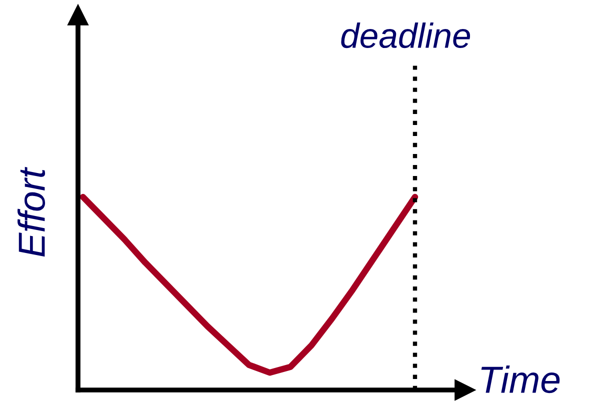 The image size is (593, 413). Describe the element at coordinates (32, 211) in the screenshot. I see `y-axis-title: Effort` at that location.